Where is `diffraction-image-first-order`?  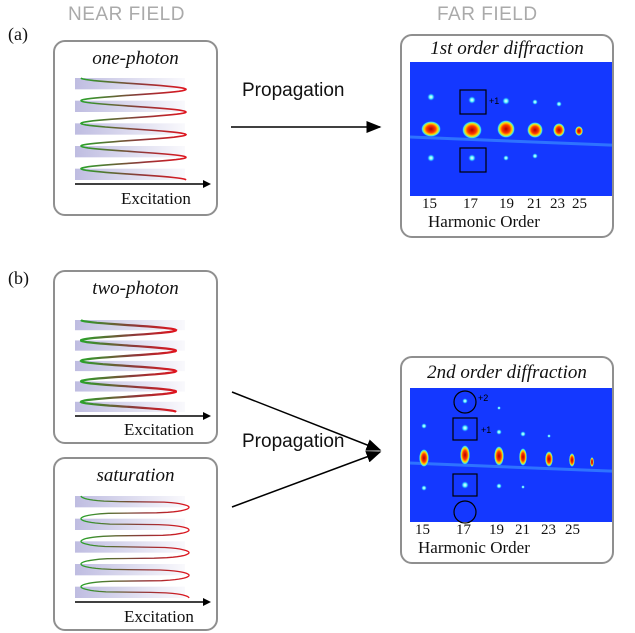
diffraction-image-first-order is located at coordinates (511, 129).